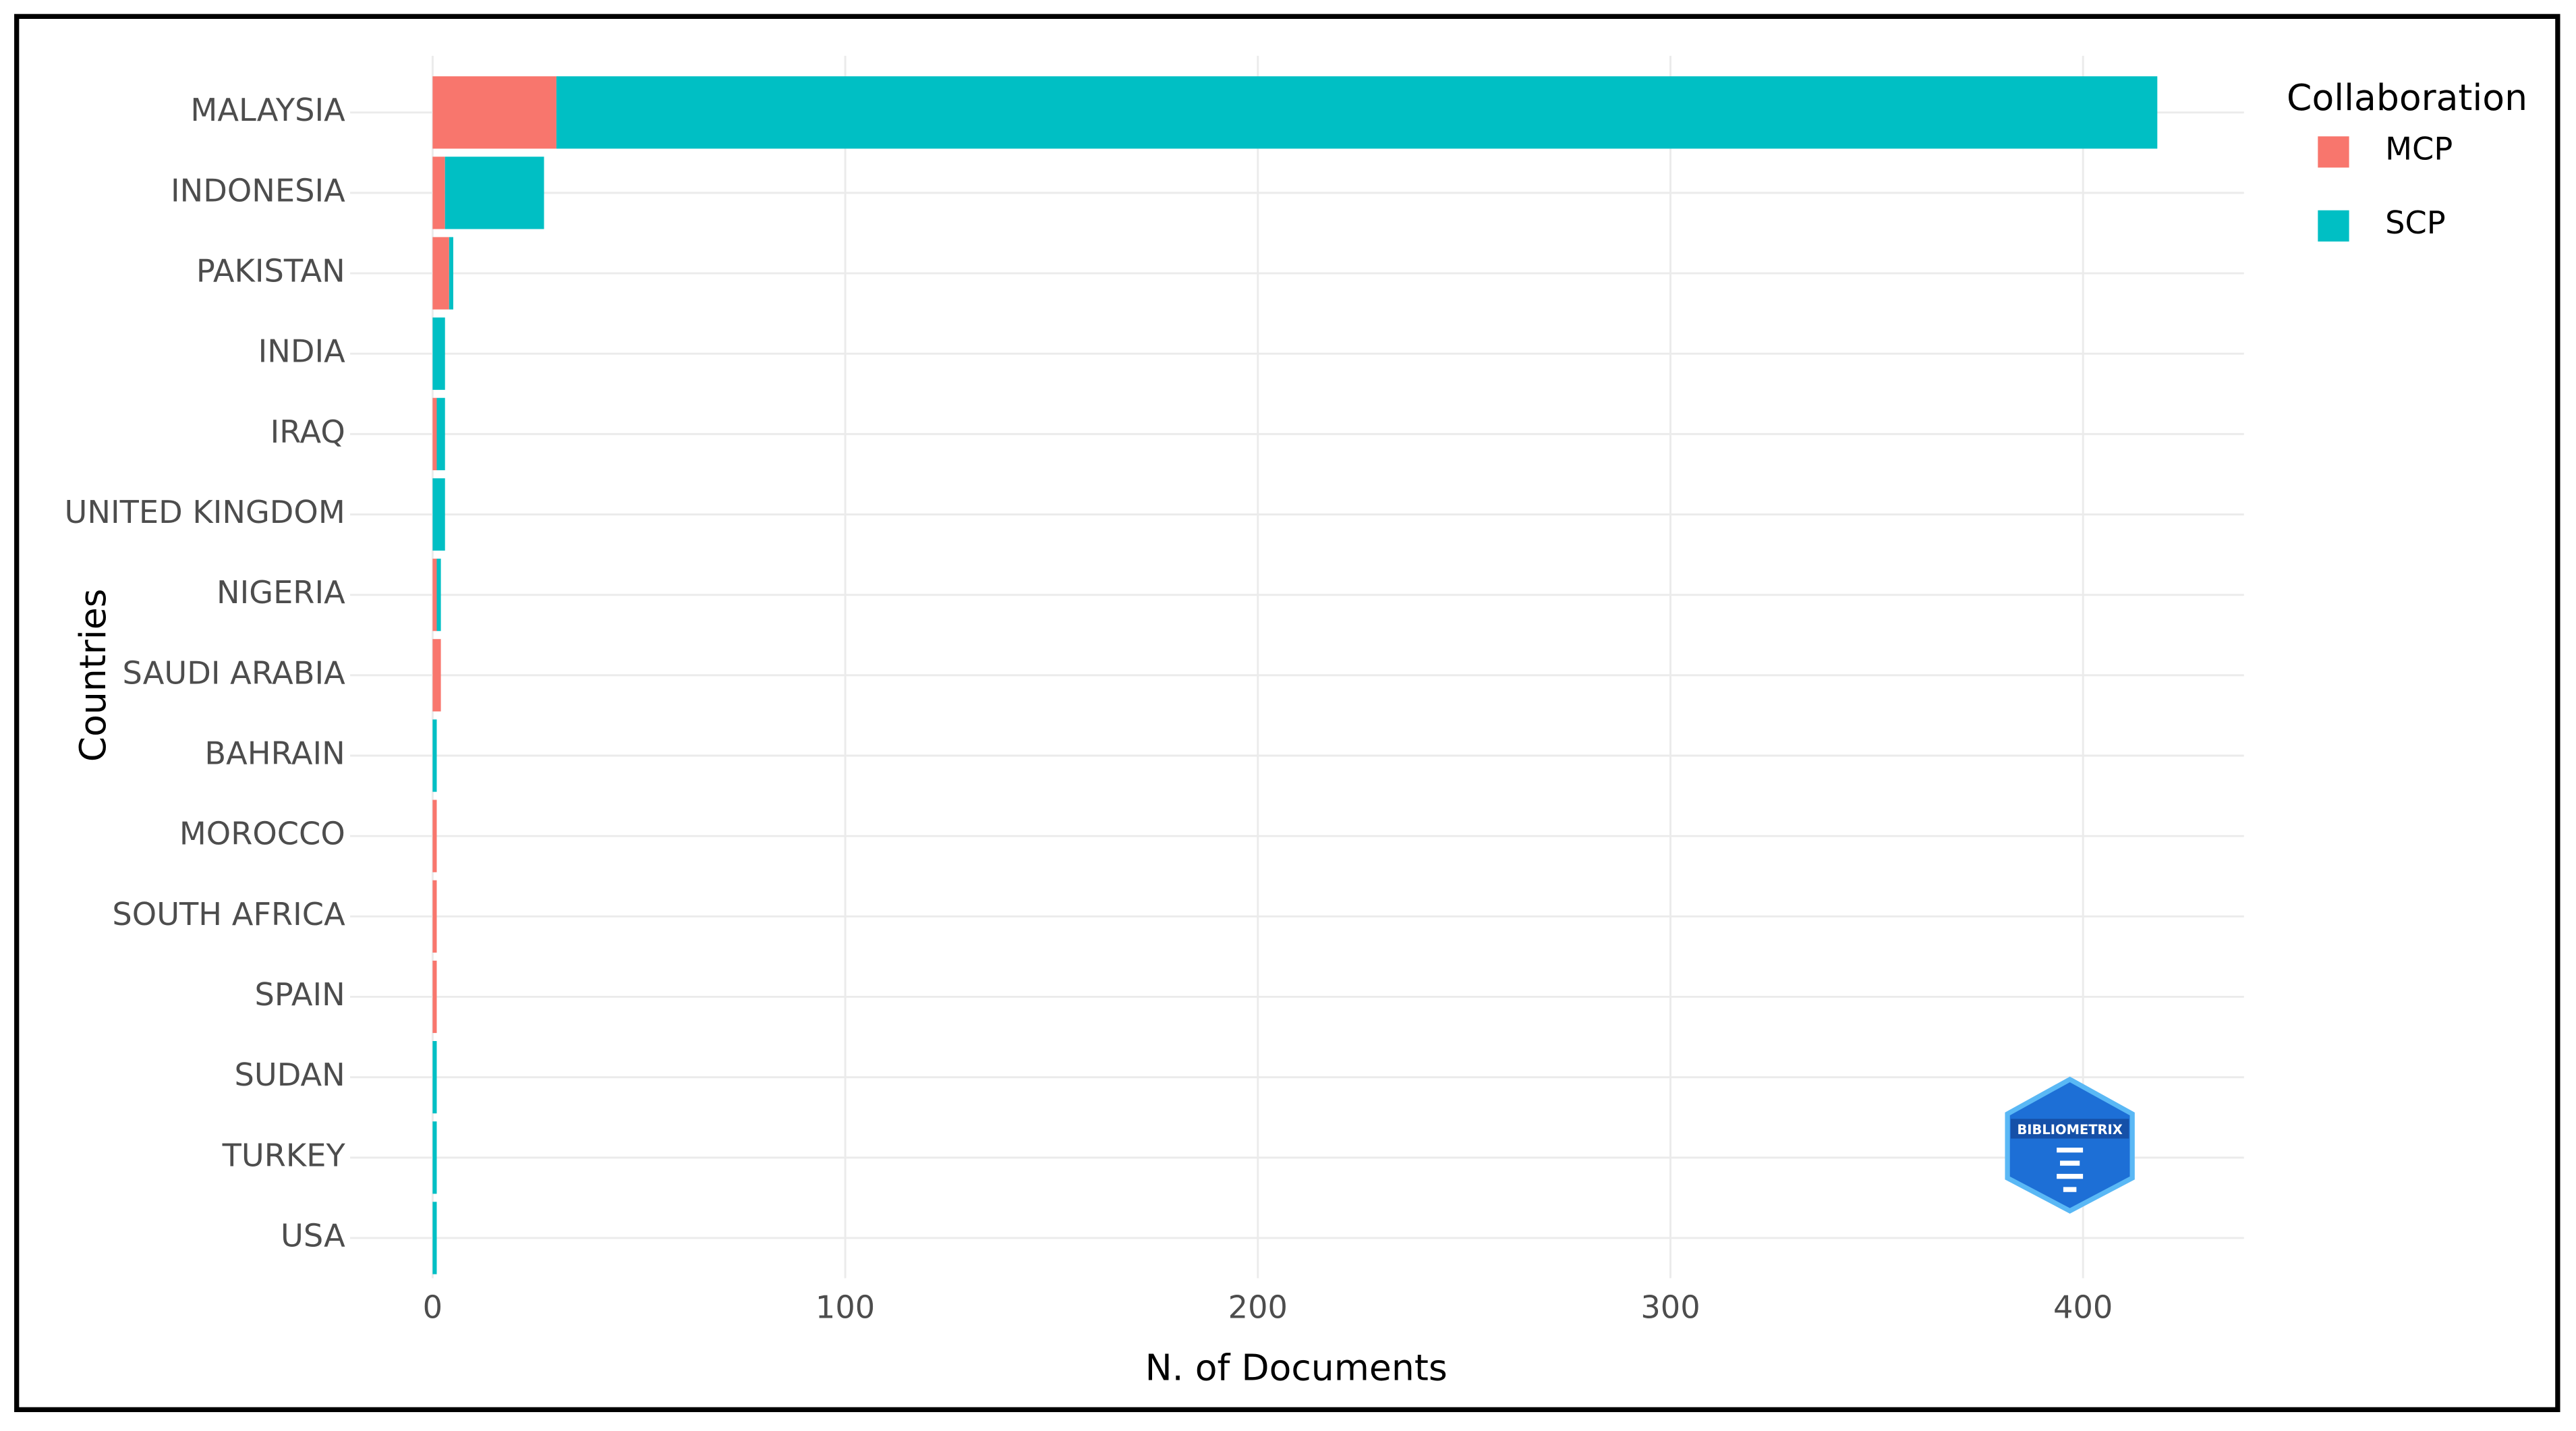 The height and width of the screenshot is (1431, 2576). Describe the element at coordinates (289, 1075) in the screenshot. I see `y-tick-label: SUDAN` at that location.